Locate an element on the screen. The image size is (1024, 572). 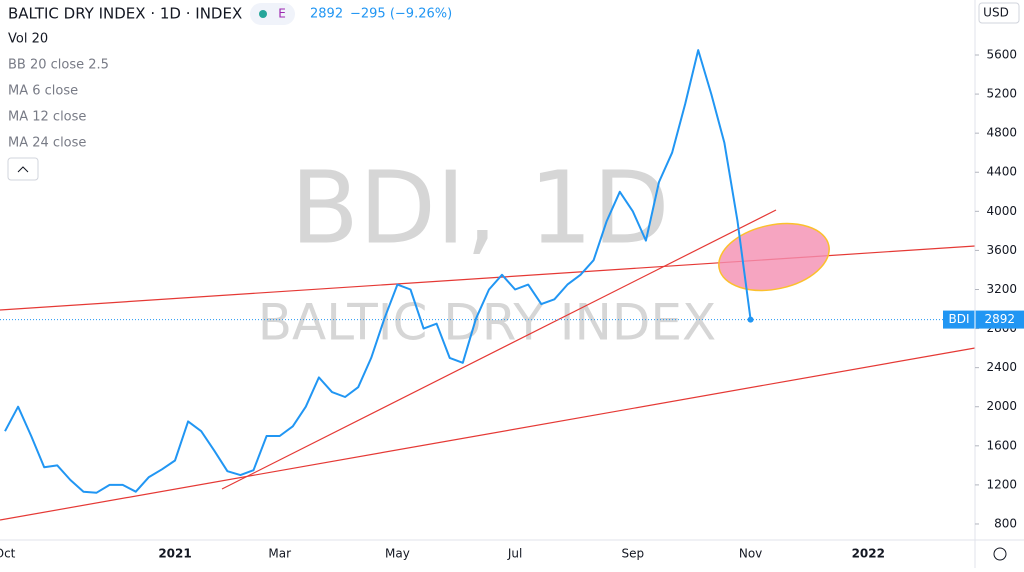
last-price: 2892 is located at coordinates (326, 14).